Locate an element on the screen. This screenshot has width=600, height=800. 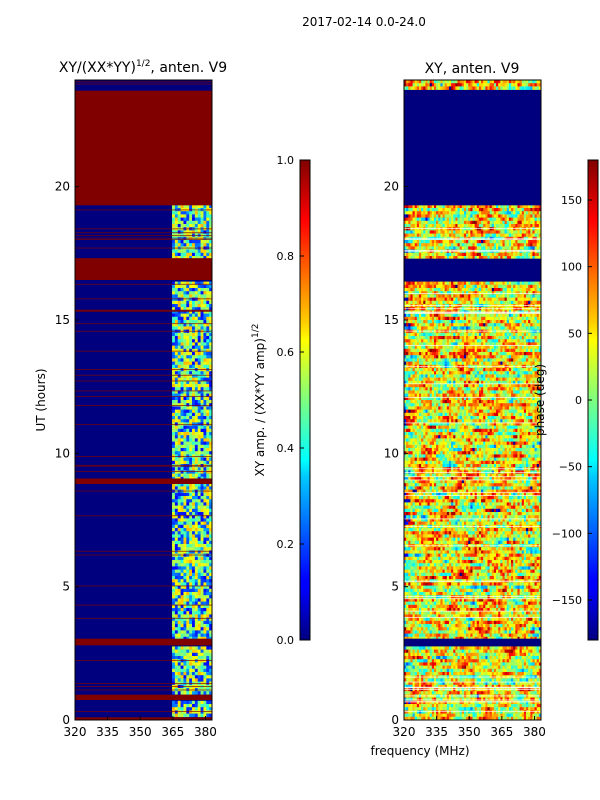
left-colorbar-gradient is located at coordinates (305, 400).